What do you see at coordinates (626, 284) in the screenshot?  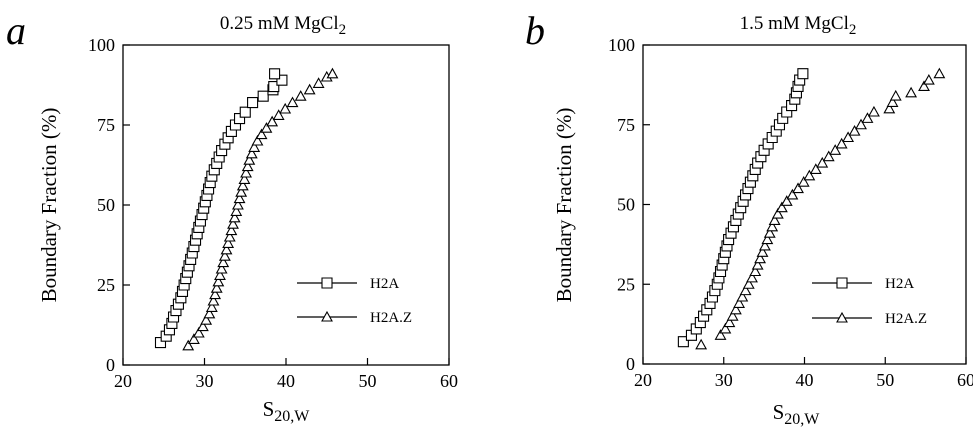 I see `panel-b-y-tick-label-25: 25` at bounding box center [626, 284].